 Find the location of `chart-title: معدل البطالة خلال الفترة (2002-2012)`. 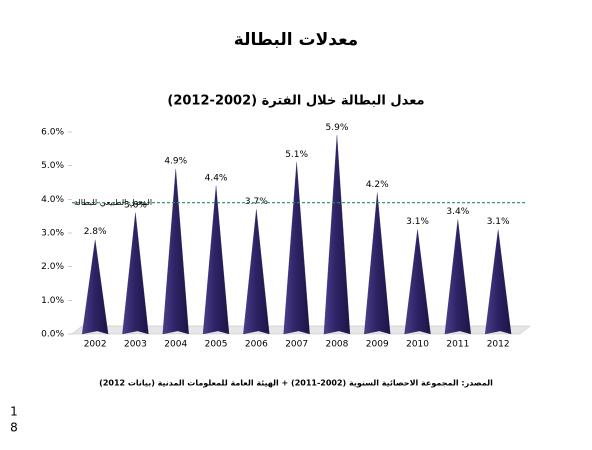

chart-title: معدل البطالة خلال الفترة (2002-2012) is located at coordinates (295, 101).